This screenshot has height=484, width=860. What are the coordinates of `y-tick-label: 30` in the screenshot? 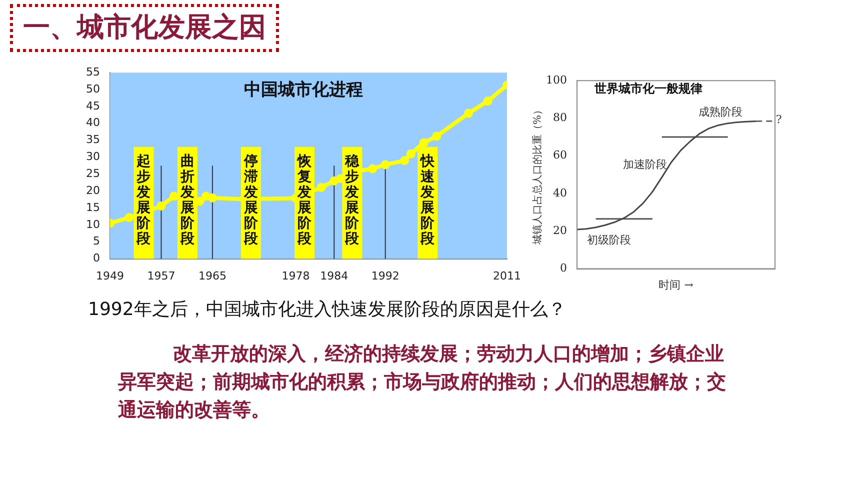 It's located at (93, 157).